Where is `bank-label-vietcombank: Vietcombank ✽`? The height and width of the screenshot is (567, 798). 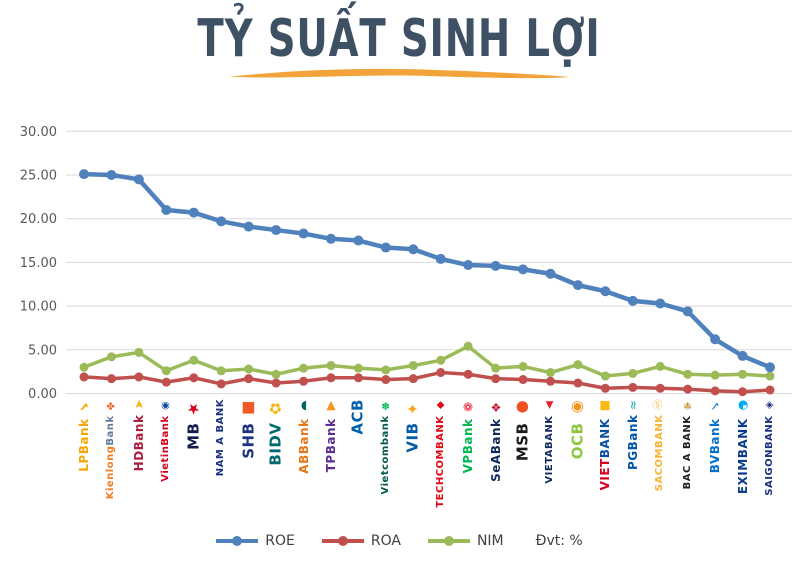
bank-label-vietcombank: Vietcombank ✽ is located at coordinates (385, 447).